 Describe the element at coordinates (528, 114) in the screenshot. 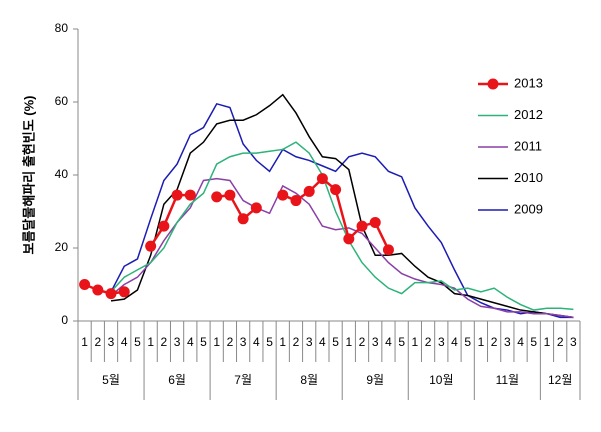

I see `legend-label: 2012` at that location.